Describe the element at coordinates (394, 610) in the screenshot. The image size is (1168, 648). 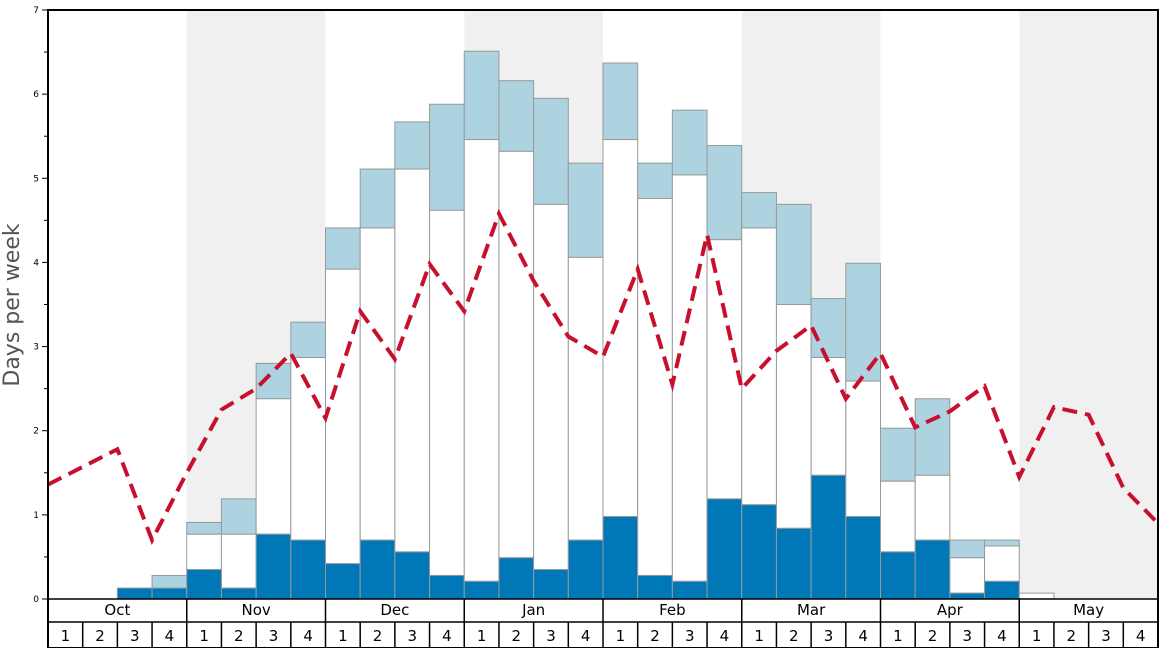
I see `month-label: Dec` at that location.